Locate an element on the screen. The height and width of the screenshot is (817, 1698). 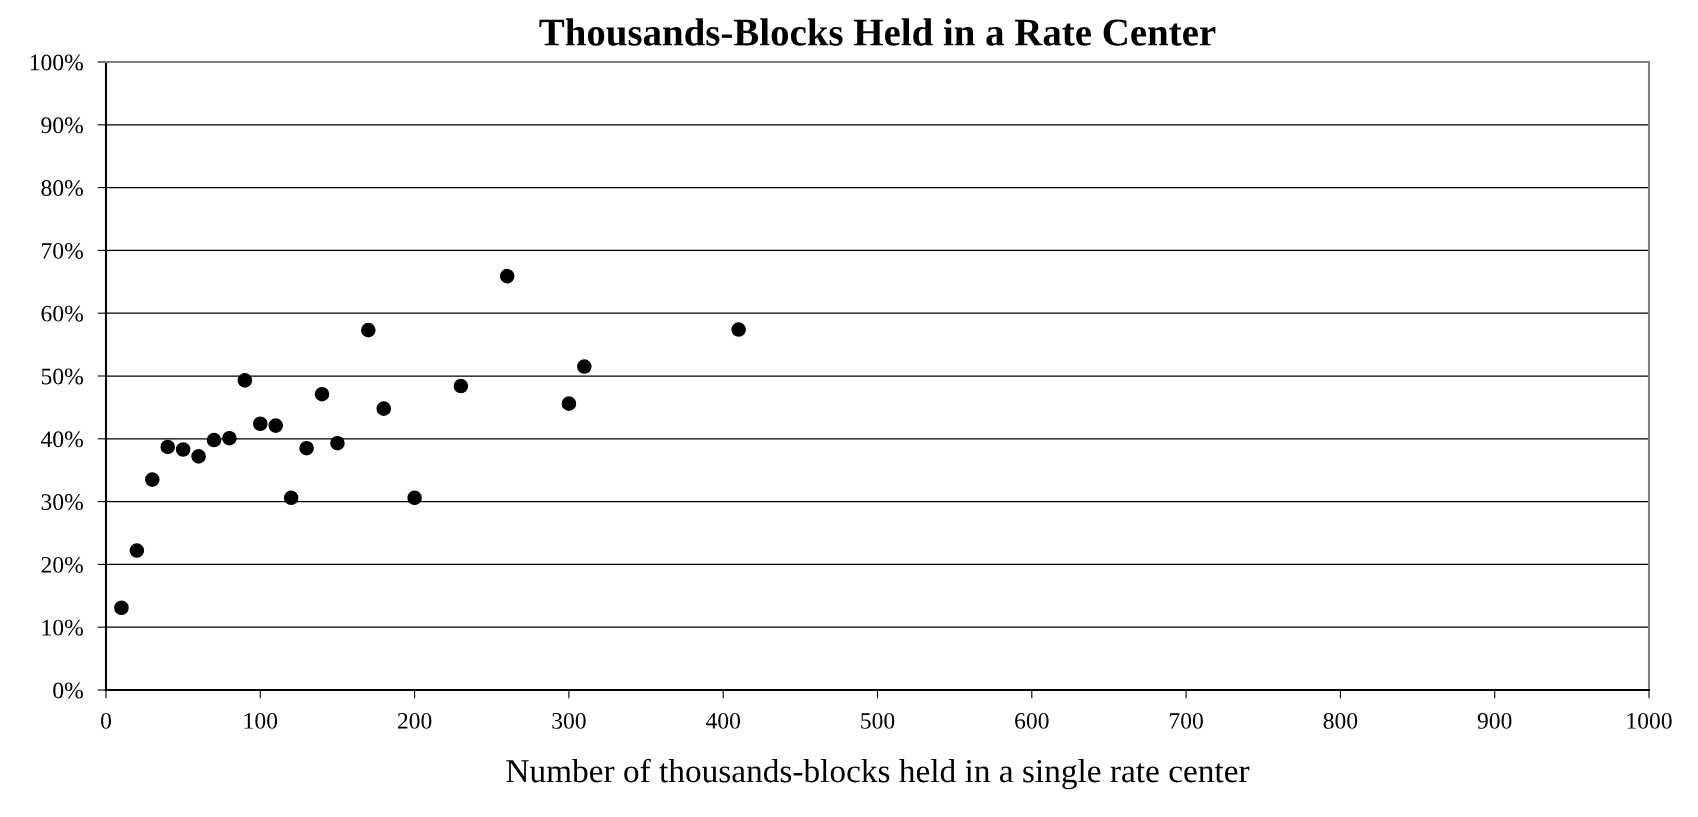
x-tick-label: 1000 is located at coordinates (1649, 720).